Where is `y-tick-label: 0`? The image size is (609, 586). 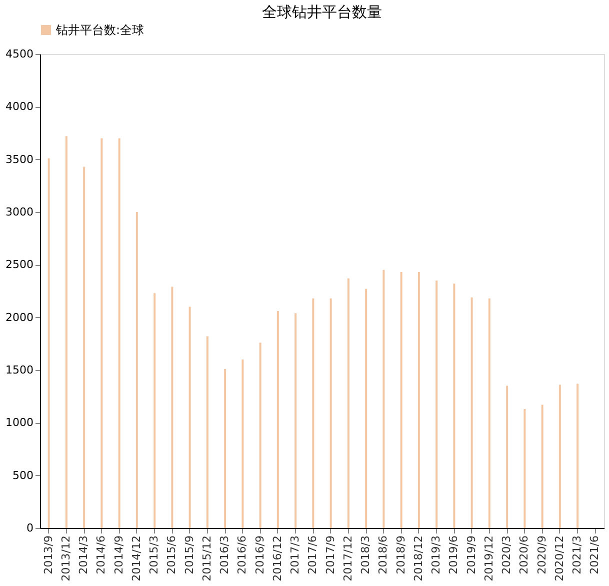
y-tick-label: 0 is located at coordinates (30, 528).